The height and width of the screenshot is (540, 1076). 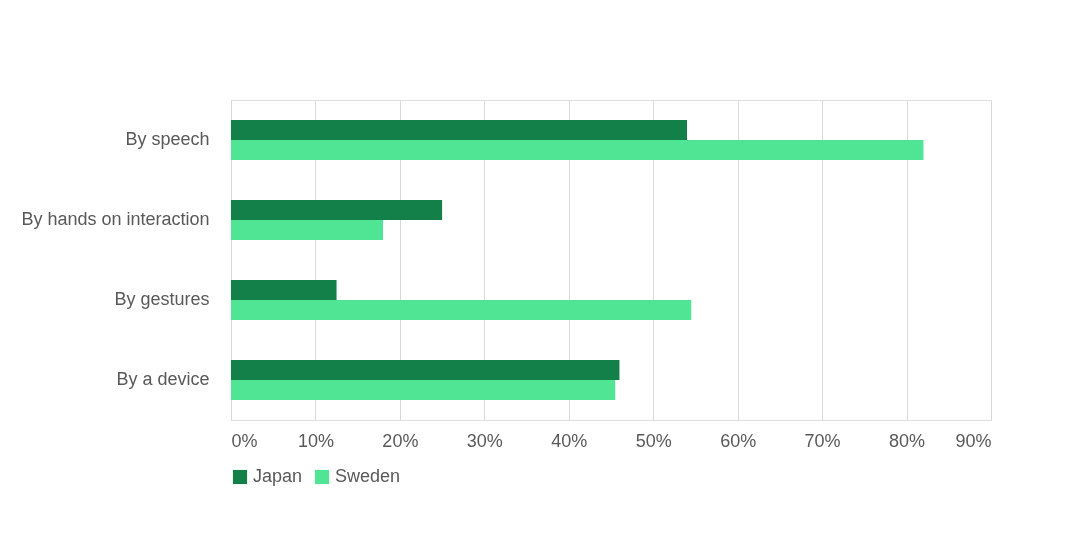 I want to click on x-tick-label: 30%, so click(x=484, y=440).